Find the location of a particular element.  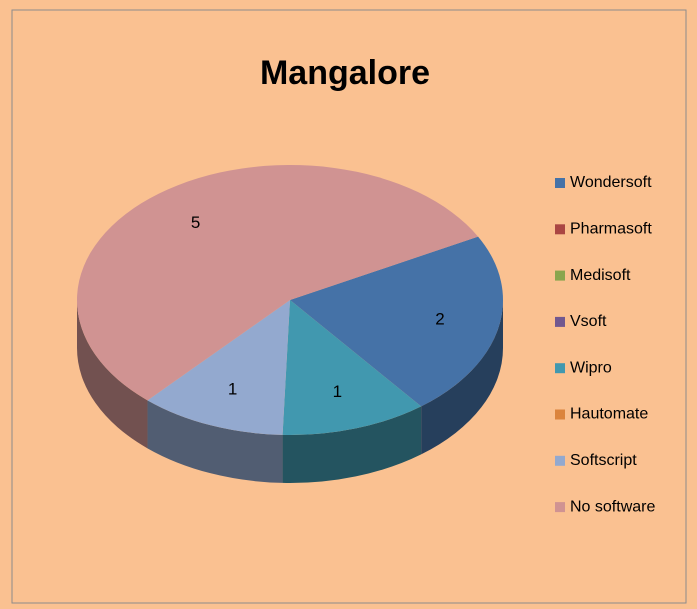

data-label: 5 is located at coordinates (195, 222).